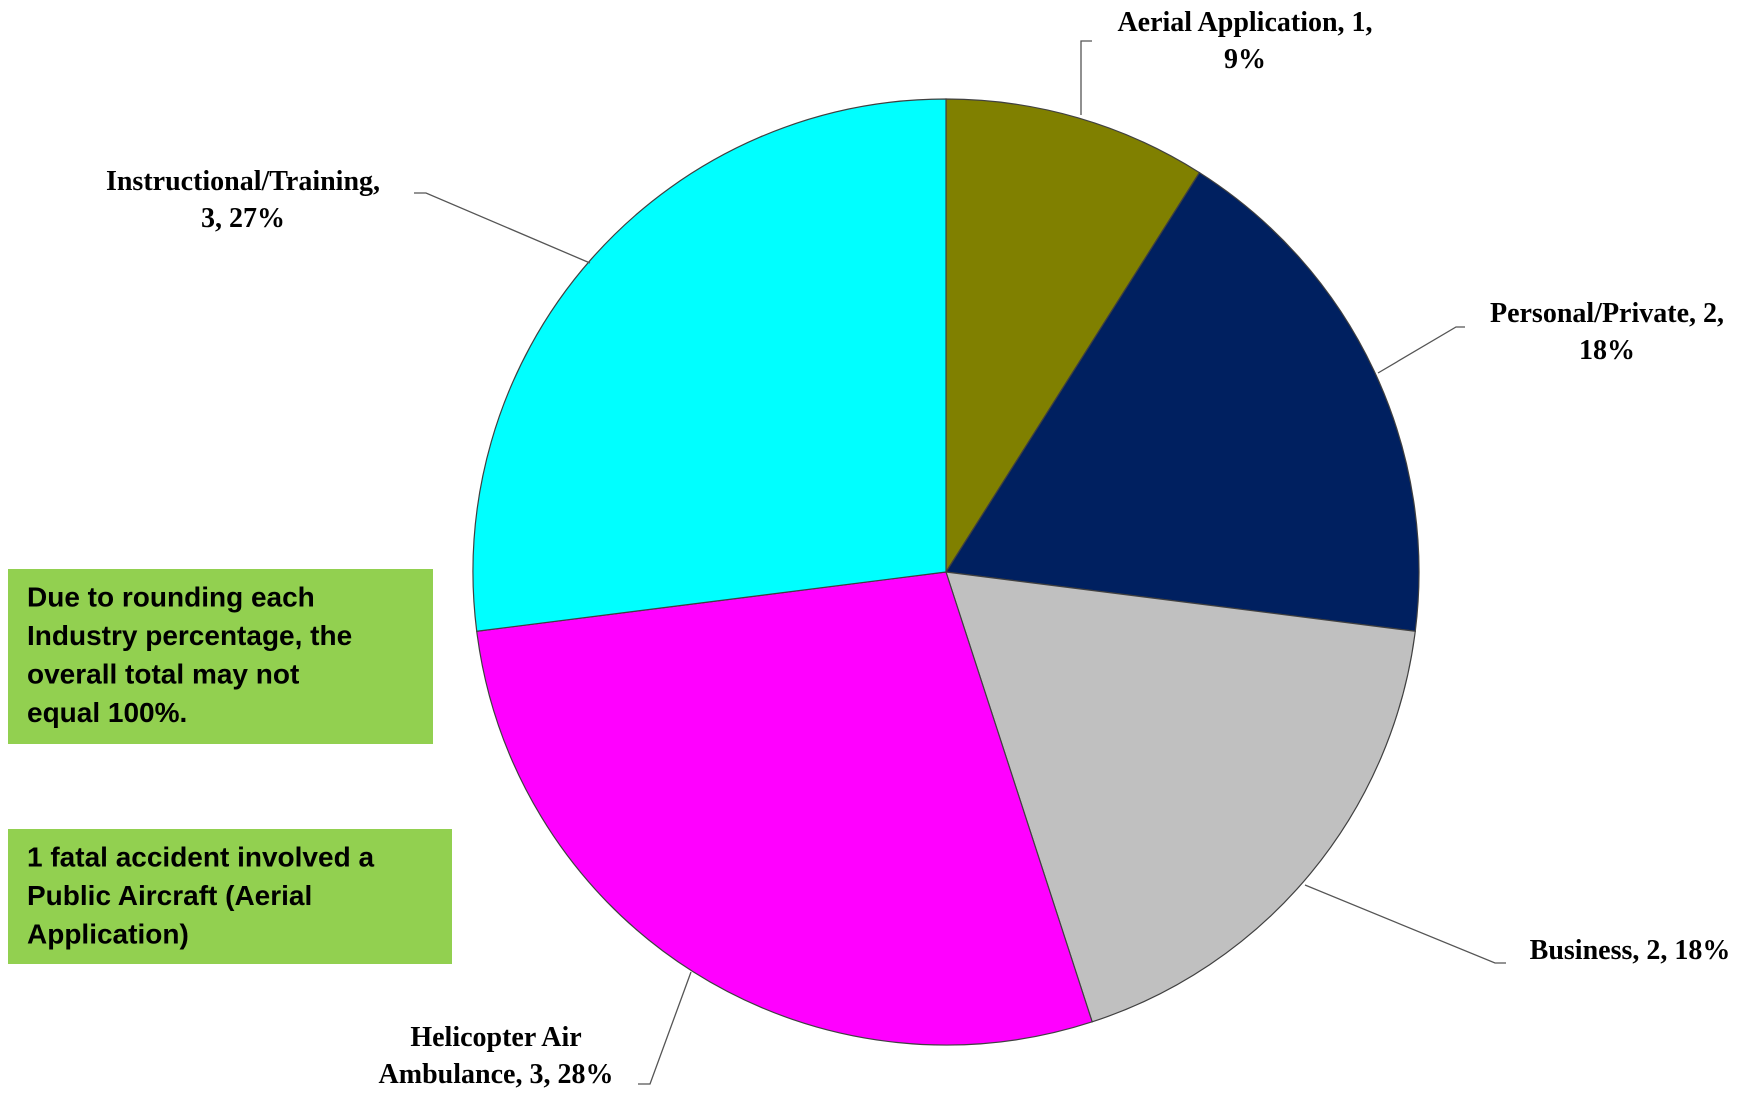 The image size is (1756, 1094). Describe the element at coordinates (1244, 22) in the screenshot. I see `data-label-line: Aerial Application, 1,` at that location.